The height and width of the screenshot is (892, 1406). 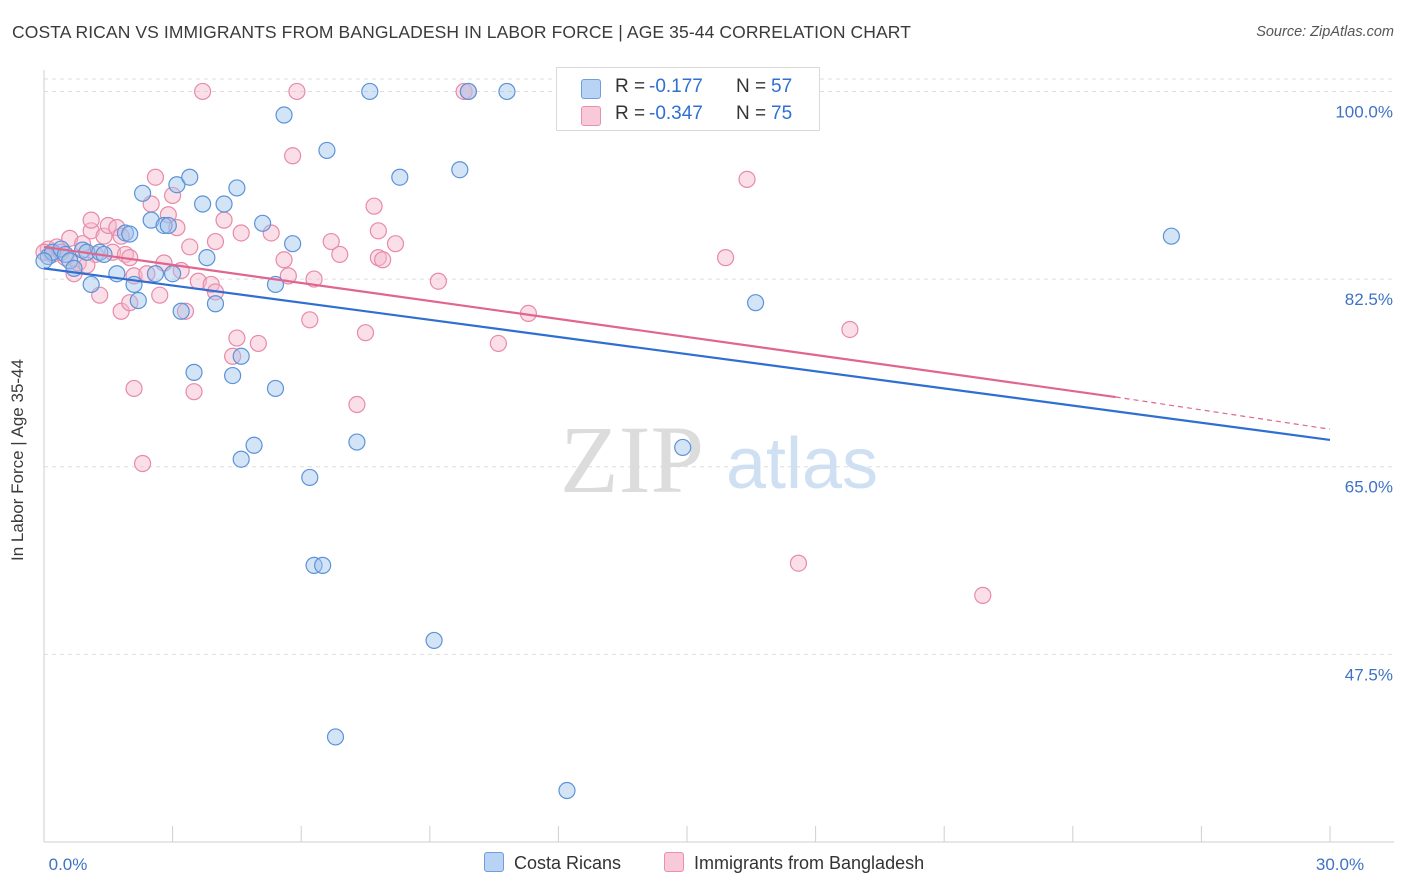 I want to click on stats-legend: R = -0.177 N = 57 R = -0.347 N = 75, so click(x=688, y=99).